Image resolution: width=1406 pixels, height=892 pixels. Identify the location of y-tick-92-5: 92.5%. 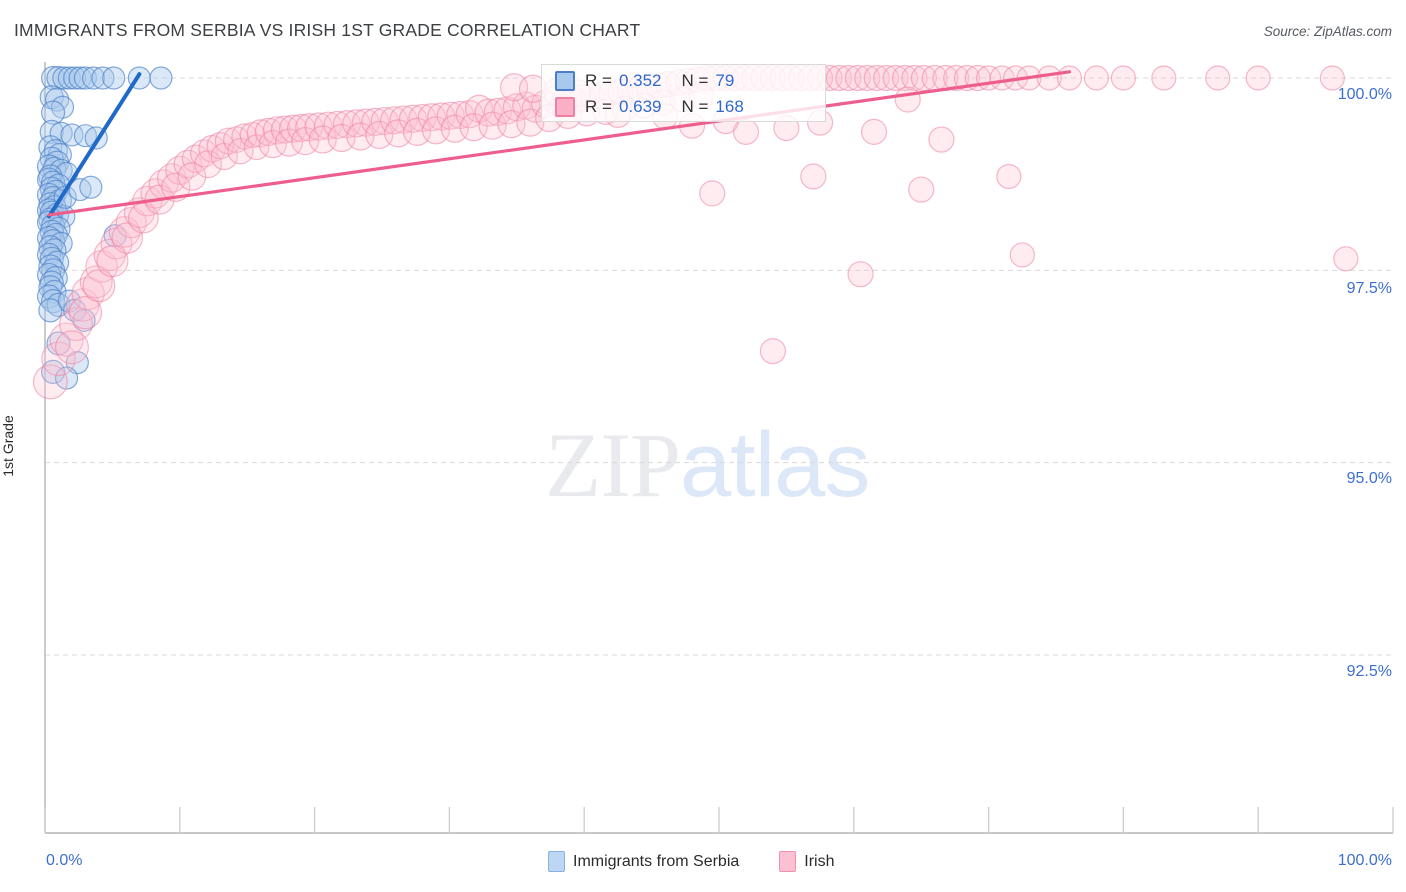
(1369, 671).